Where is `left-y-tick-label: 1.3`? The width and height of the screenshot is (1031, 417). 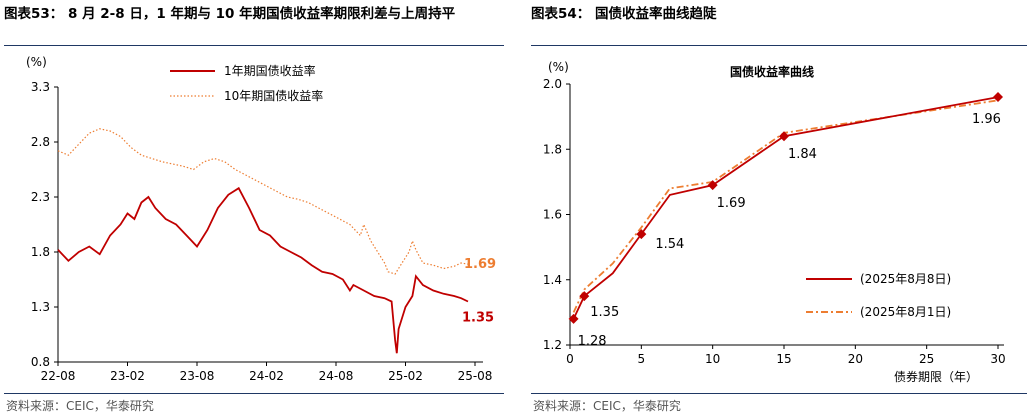 left-y-tick-label: 1.3 is located at coordinates (40, 307).